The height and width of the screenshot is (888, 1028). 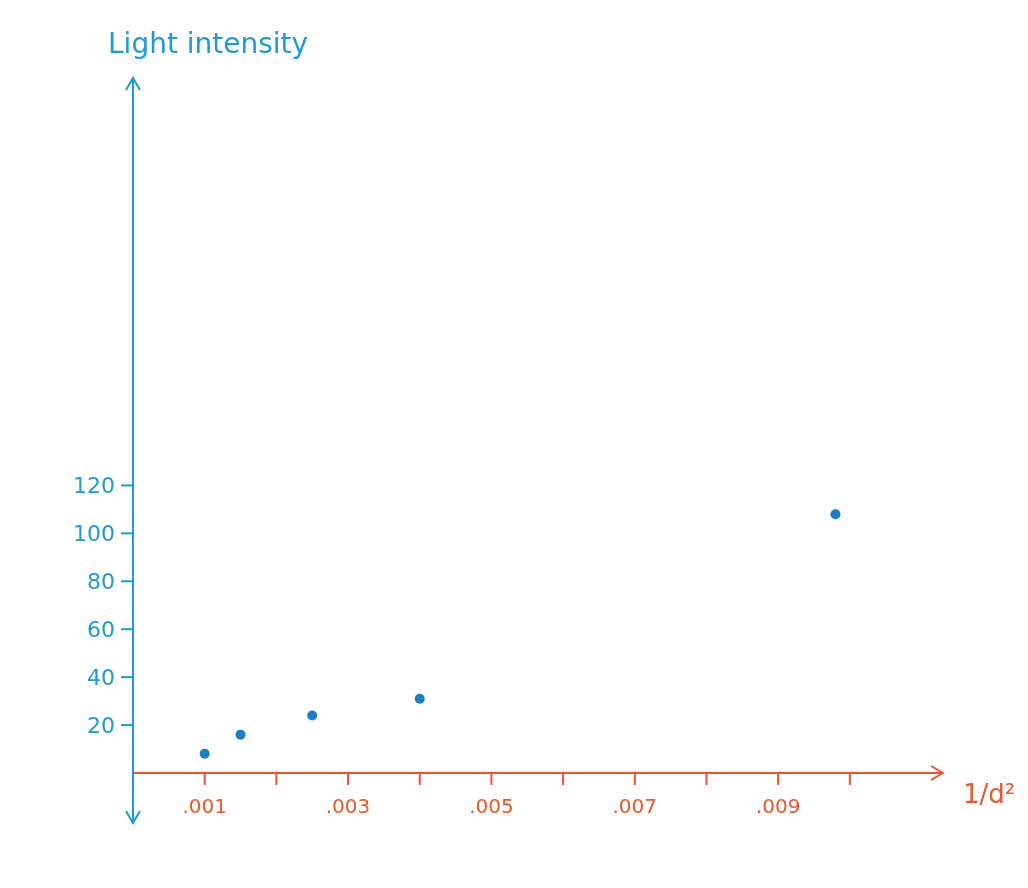 What do you see at coordinates (94, 486) in the screenshot?
I see `y-tick-label: 120` at bounding box center [94, 486].